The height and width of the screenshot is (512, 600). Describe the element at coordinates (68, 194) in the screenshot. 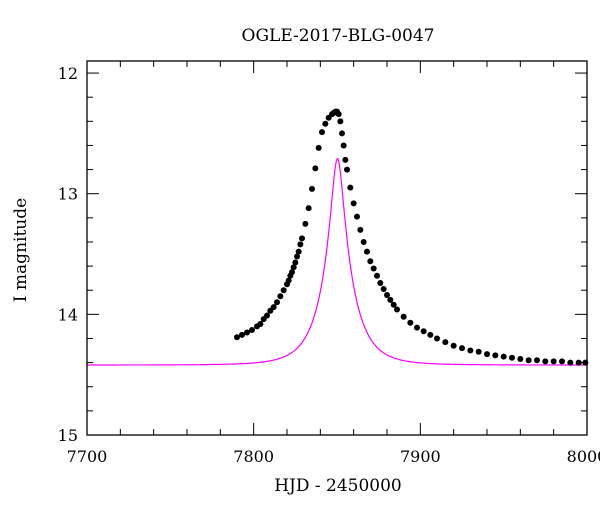

I see `y-tick-label: 13` at that location.